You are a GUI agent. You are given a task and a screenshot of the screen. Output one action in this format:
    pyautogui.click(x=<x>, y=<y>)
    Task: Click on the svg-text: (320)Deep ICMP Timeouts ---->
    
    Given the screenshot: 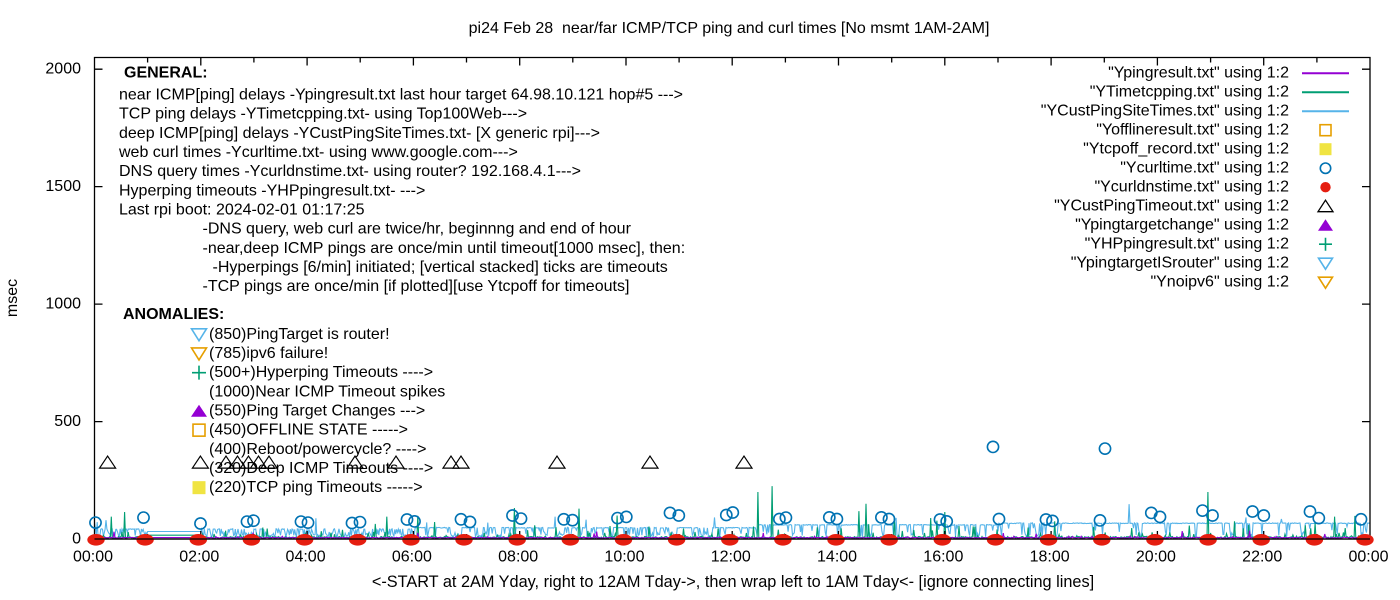 What is the action you would take?
    pyautogui.click(x=321, y=468)
    